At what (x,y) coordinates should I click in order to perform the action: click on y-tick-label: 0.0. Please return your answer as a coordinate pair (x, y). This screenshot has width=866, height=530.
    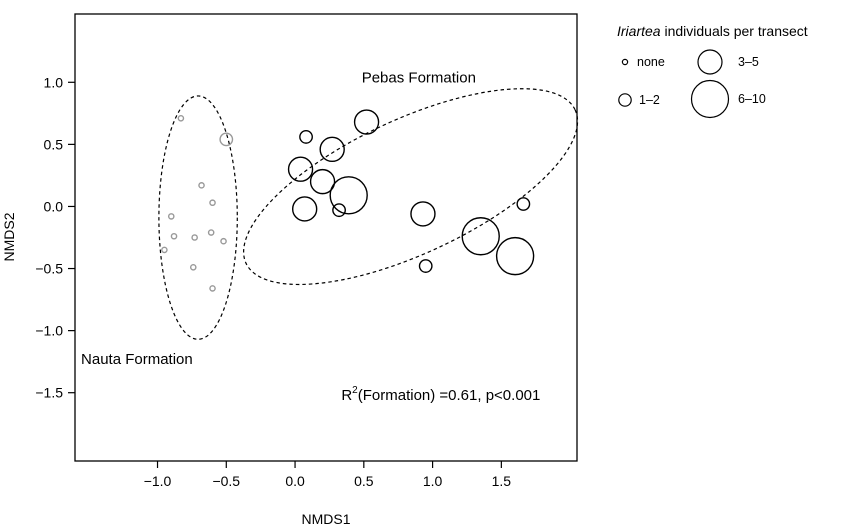
    Looking at the image, I should click on (54, 206).